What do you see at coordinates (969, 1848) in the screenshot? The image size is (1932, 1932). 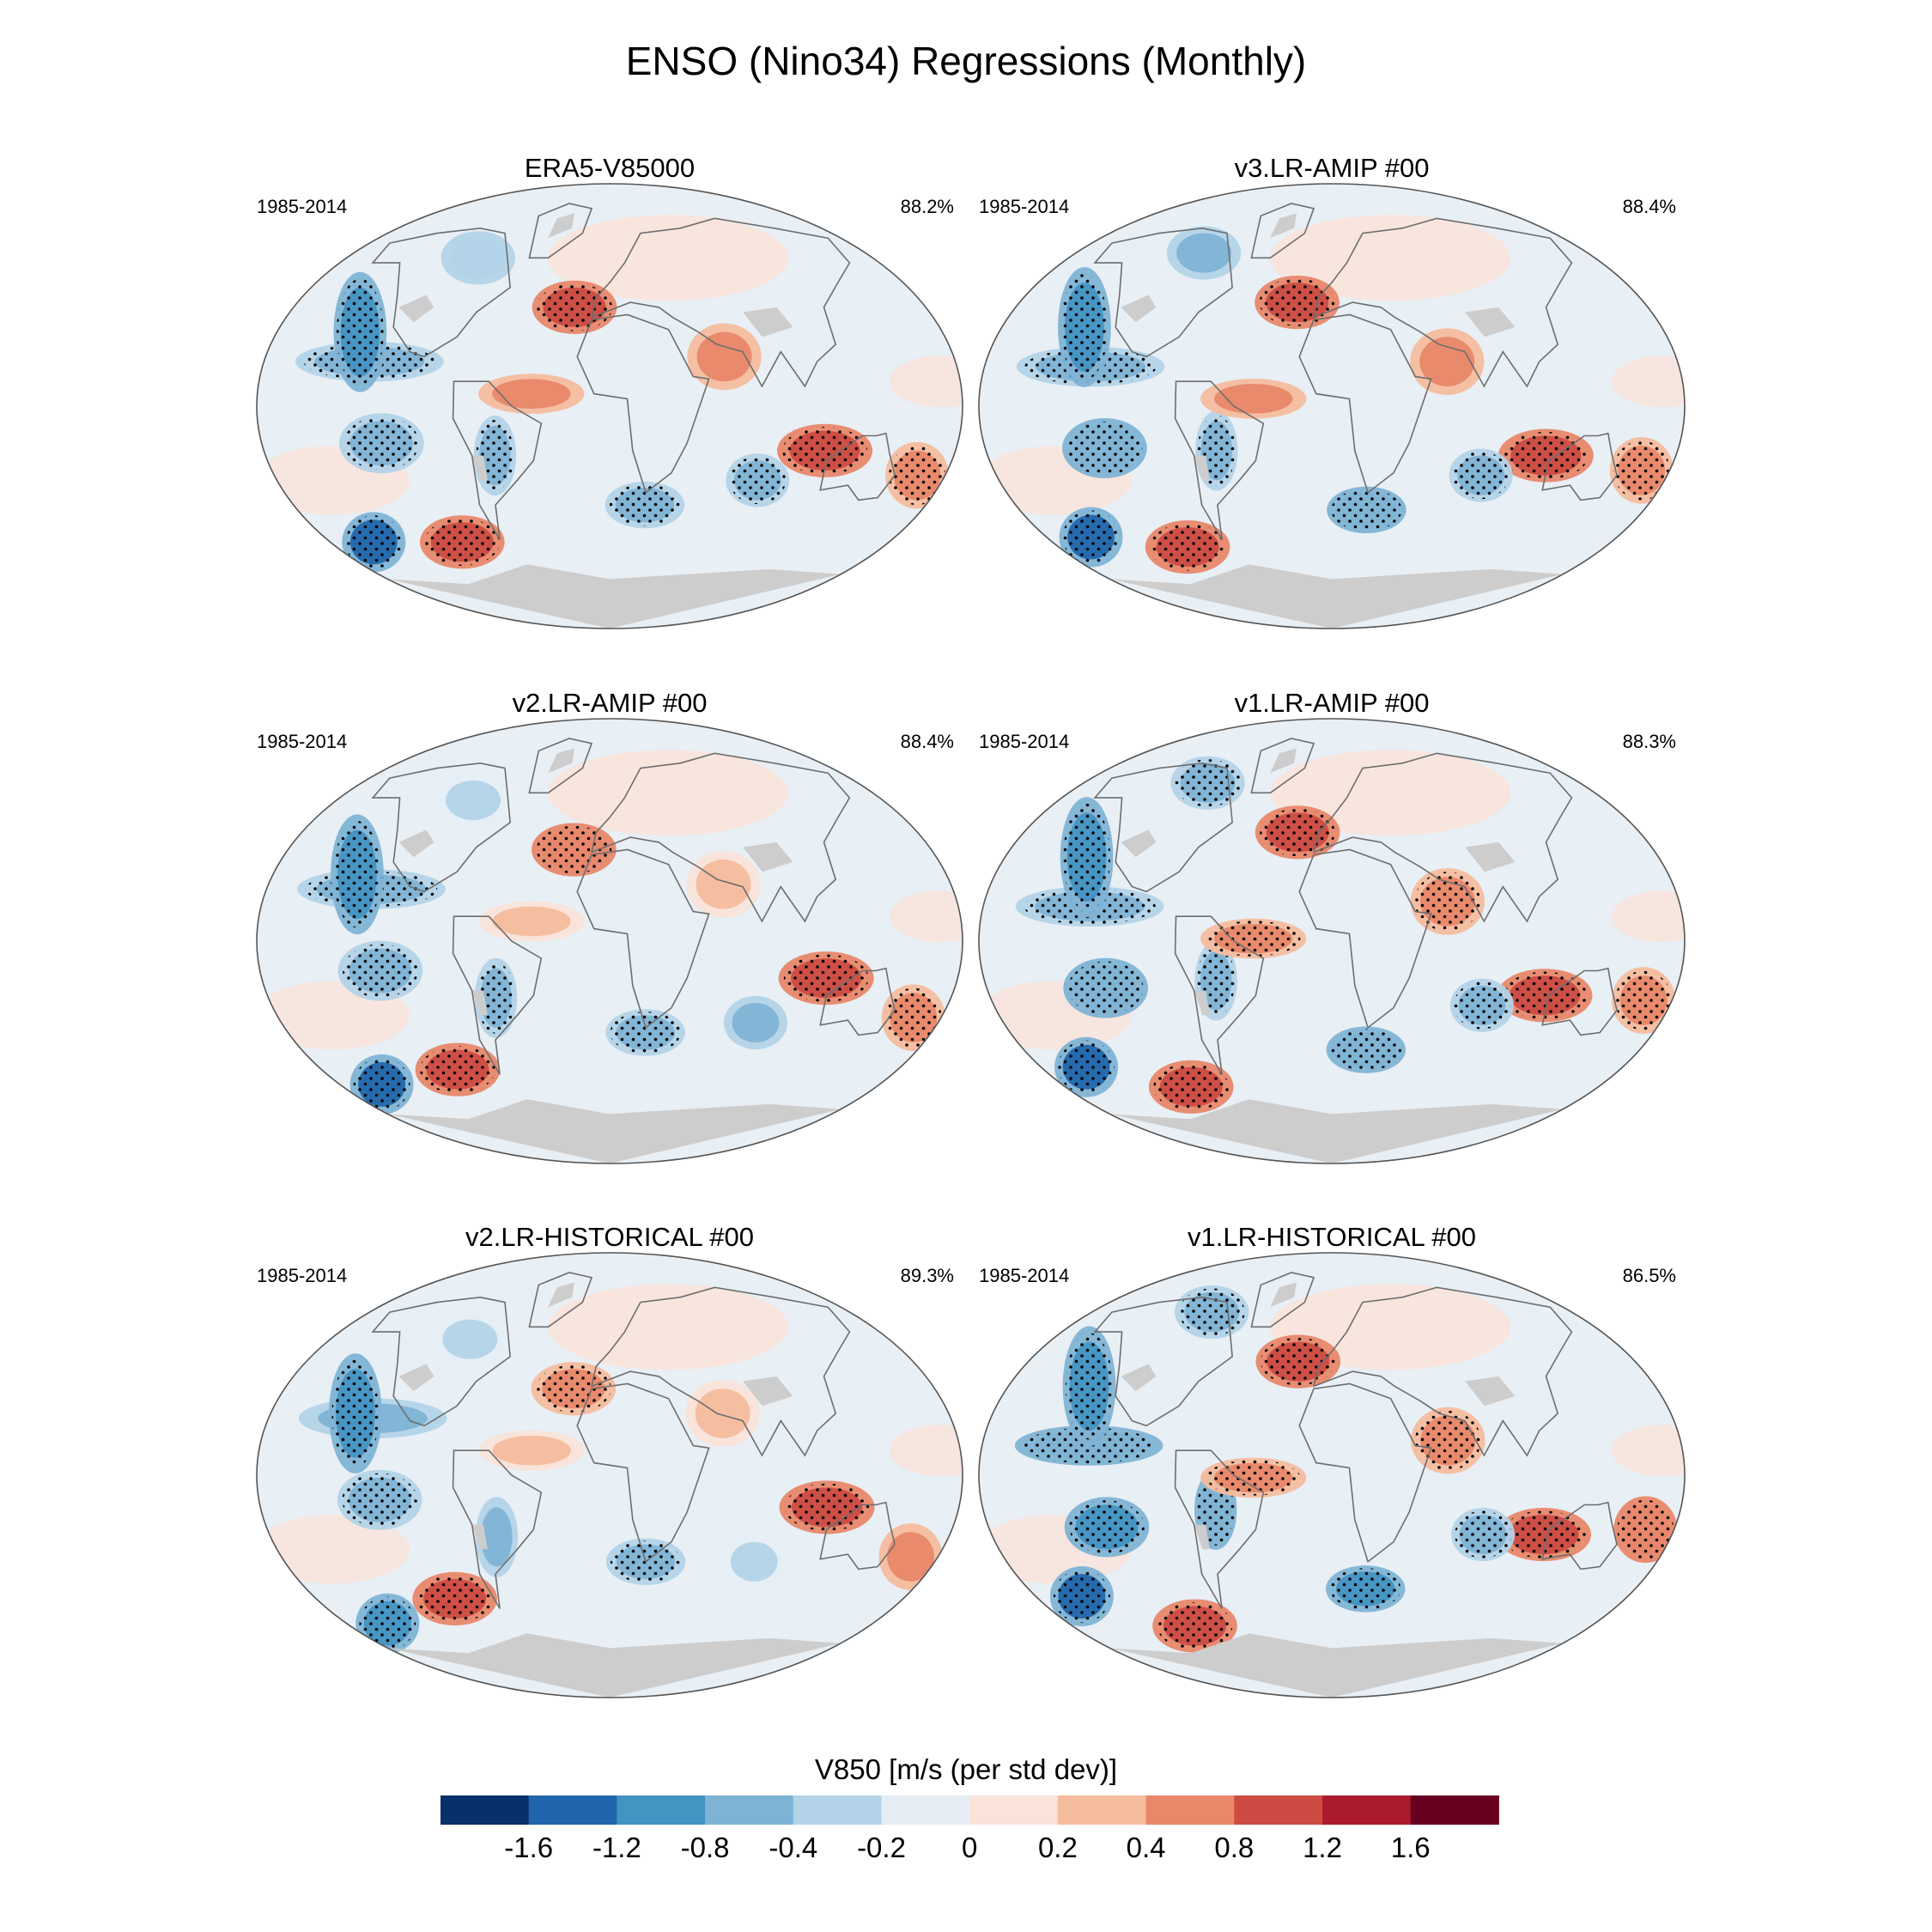 I see `colorbar-tick-label: 0` at bounding box center [969, 1848].